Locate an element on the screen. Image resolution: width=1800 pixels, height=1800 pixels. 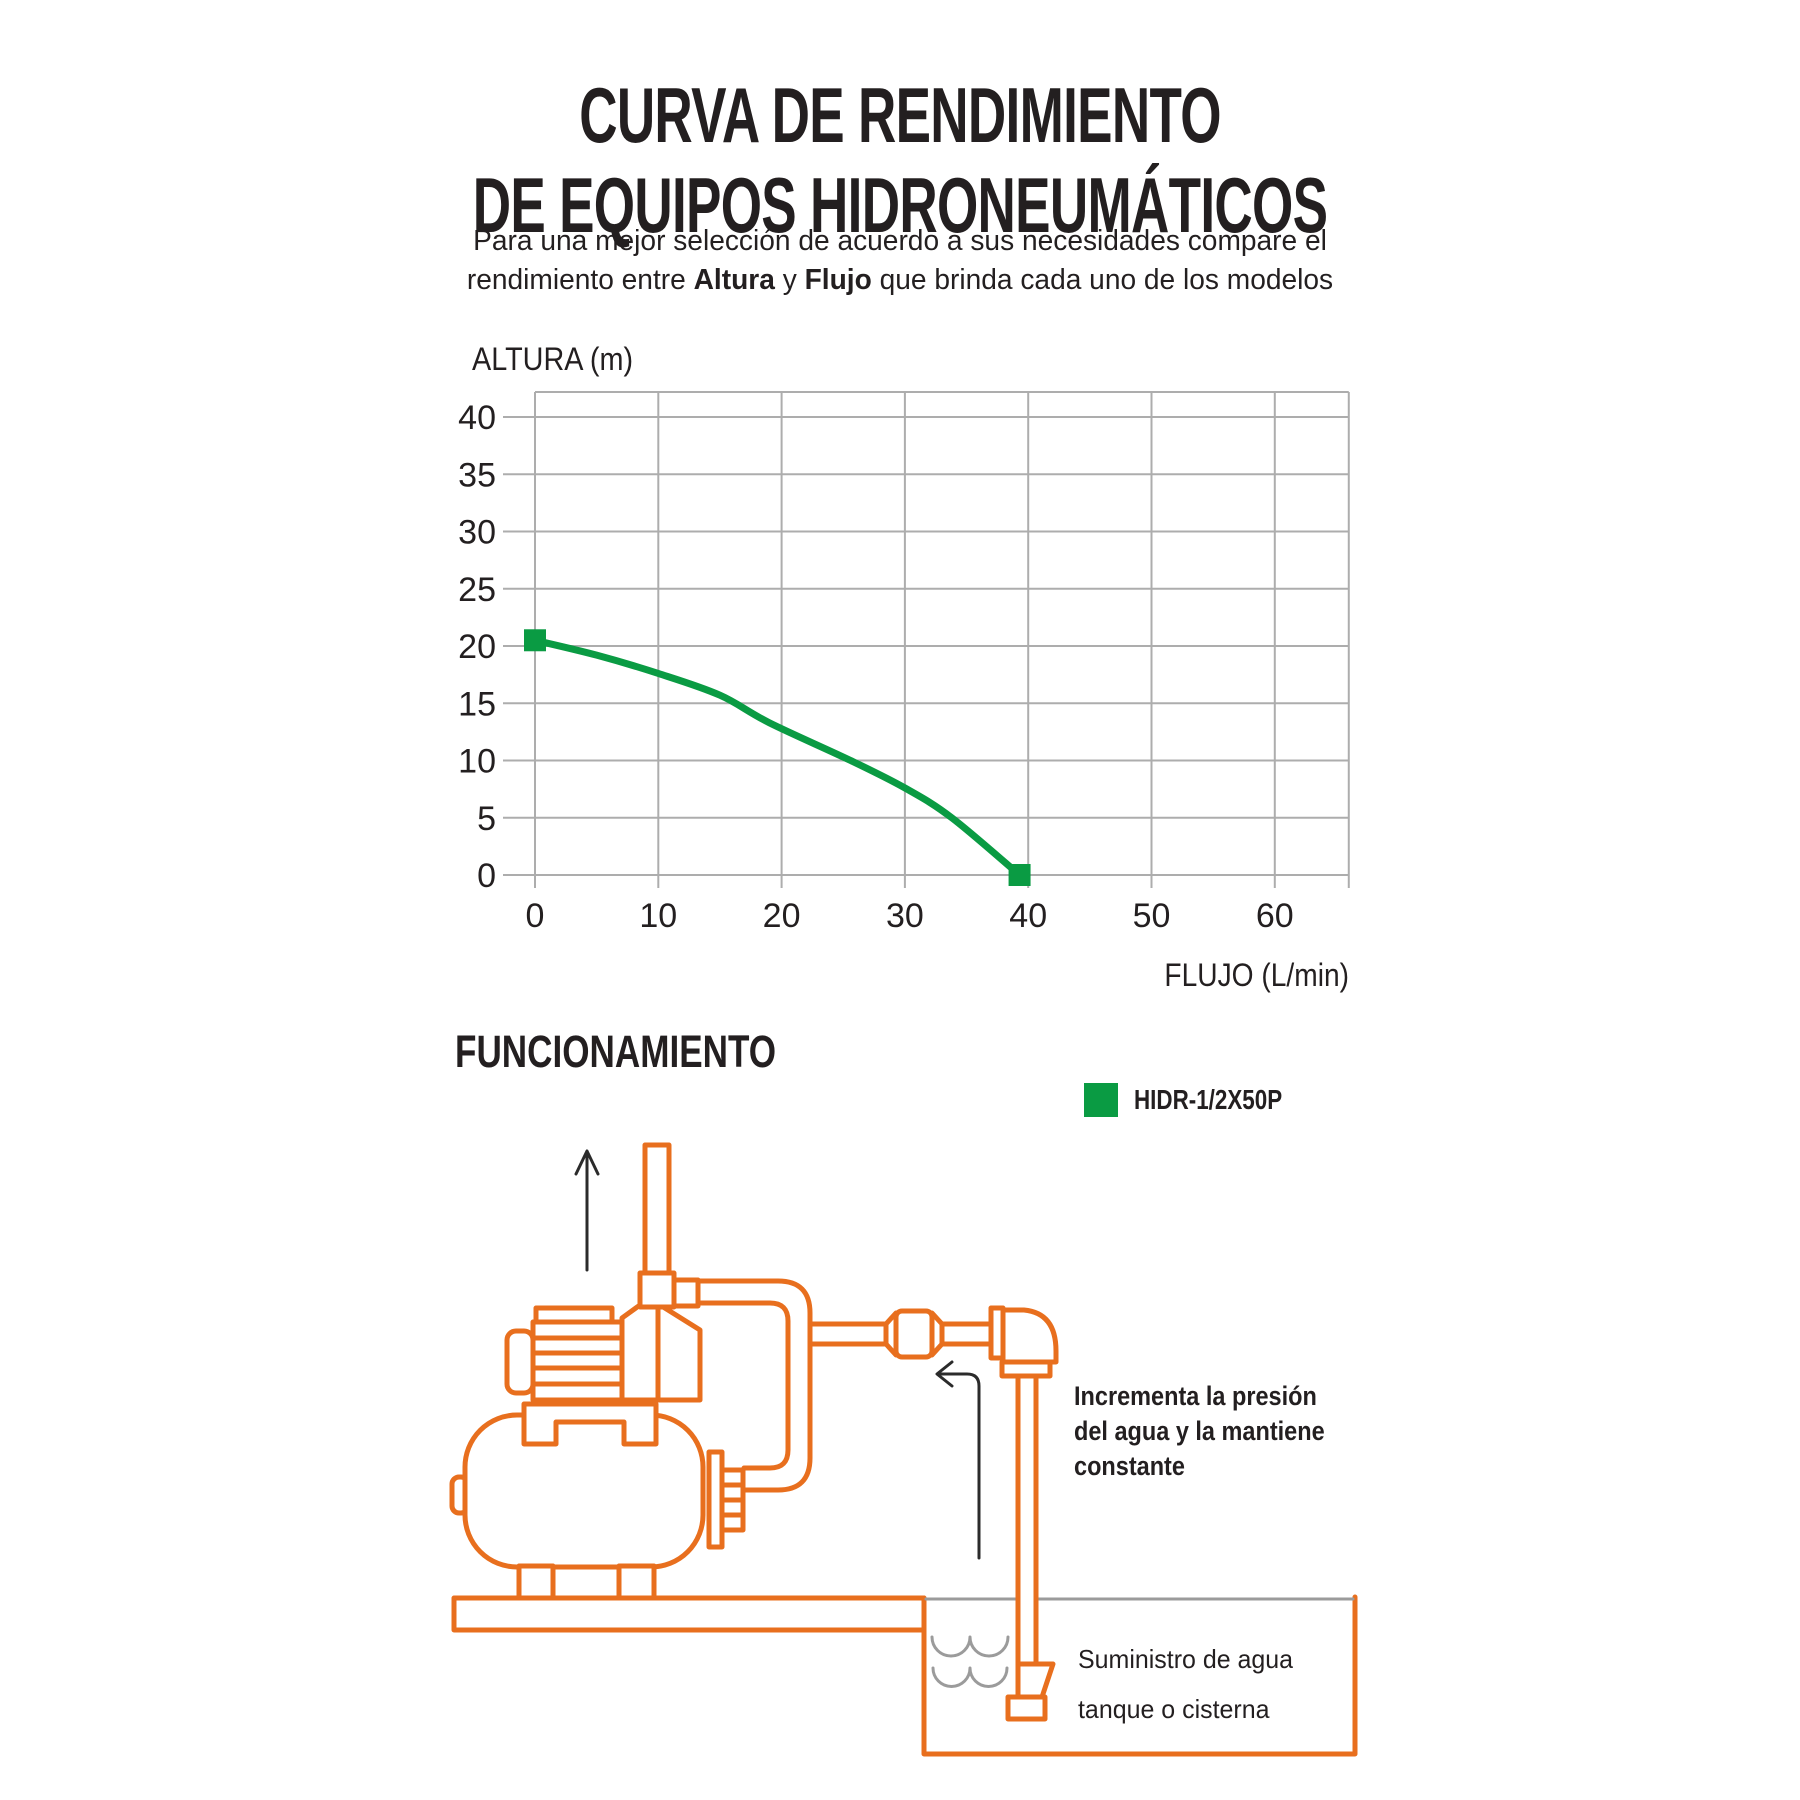
x-tick-label: 0 is located at coordinates (535, 916).